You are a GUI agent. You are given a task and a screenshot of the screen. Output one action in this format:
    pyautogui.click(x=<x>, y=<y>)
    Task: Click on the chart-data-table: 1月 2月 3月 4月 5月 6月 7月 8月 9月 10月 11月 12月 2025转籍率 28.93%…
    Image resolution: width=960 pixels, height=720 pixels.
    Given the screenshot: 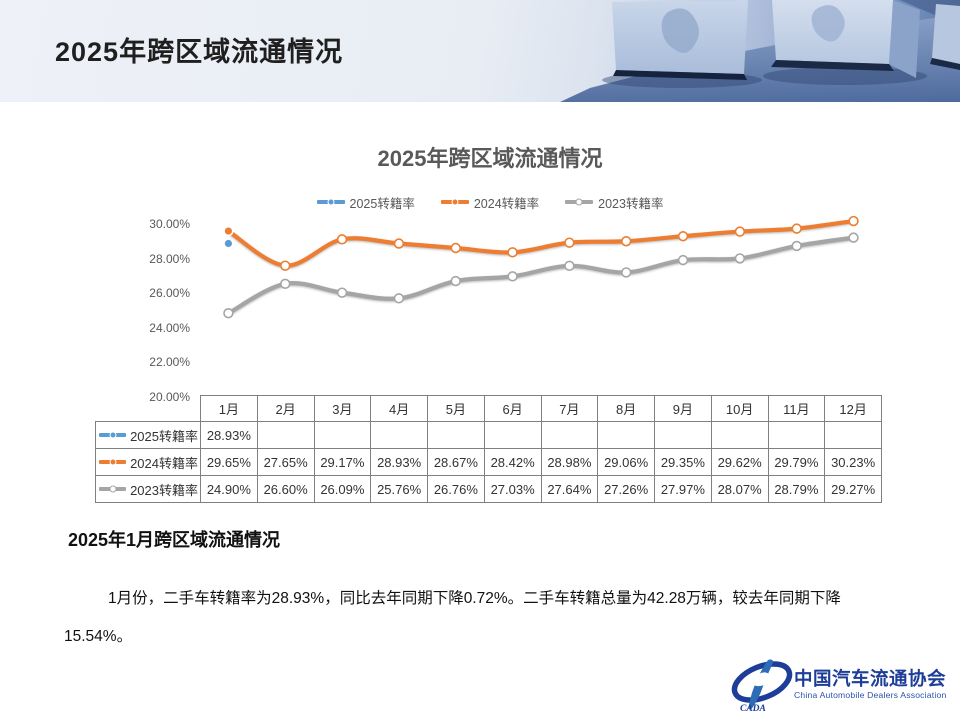 What is the action you would take?
    pyautogui.click(x=488, y=449)
    